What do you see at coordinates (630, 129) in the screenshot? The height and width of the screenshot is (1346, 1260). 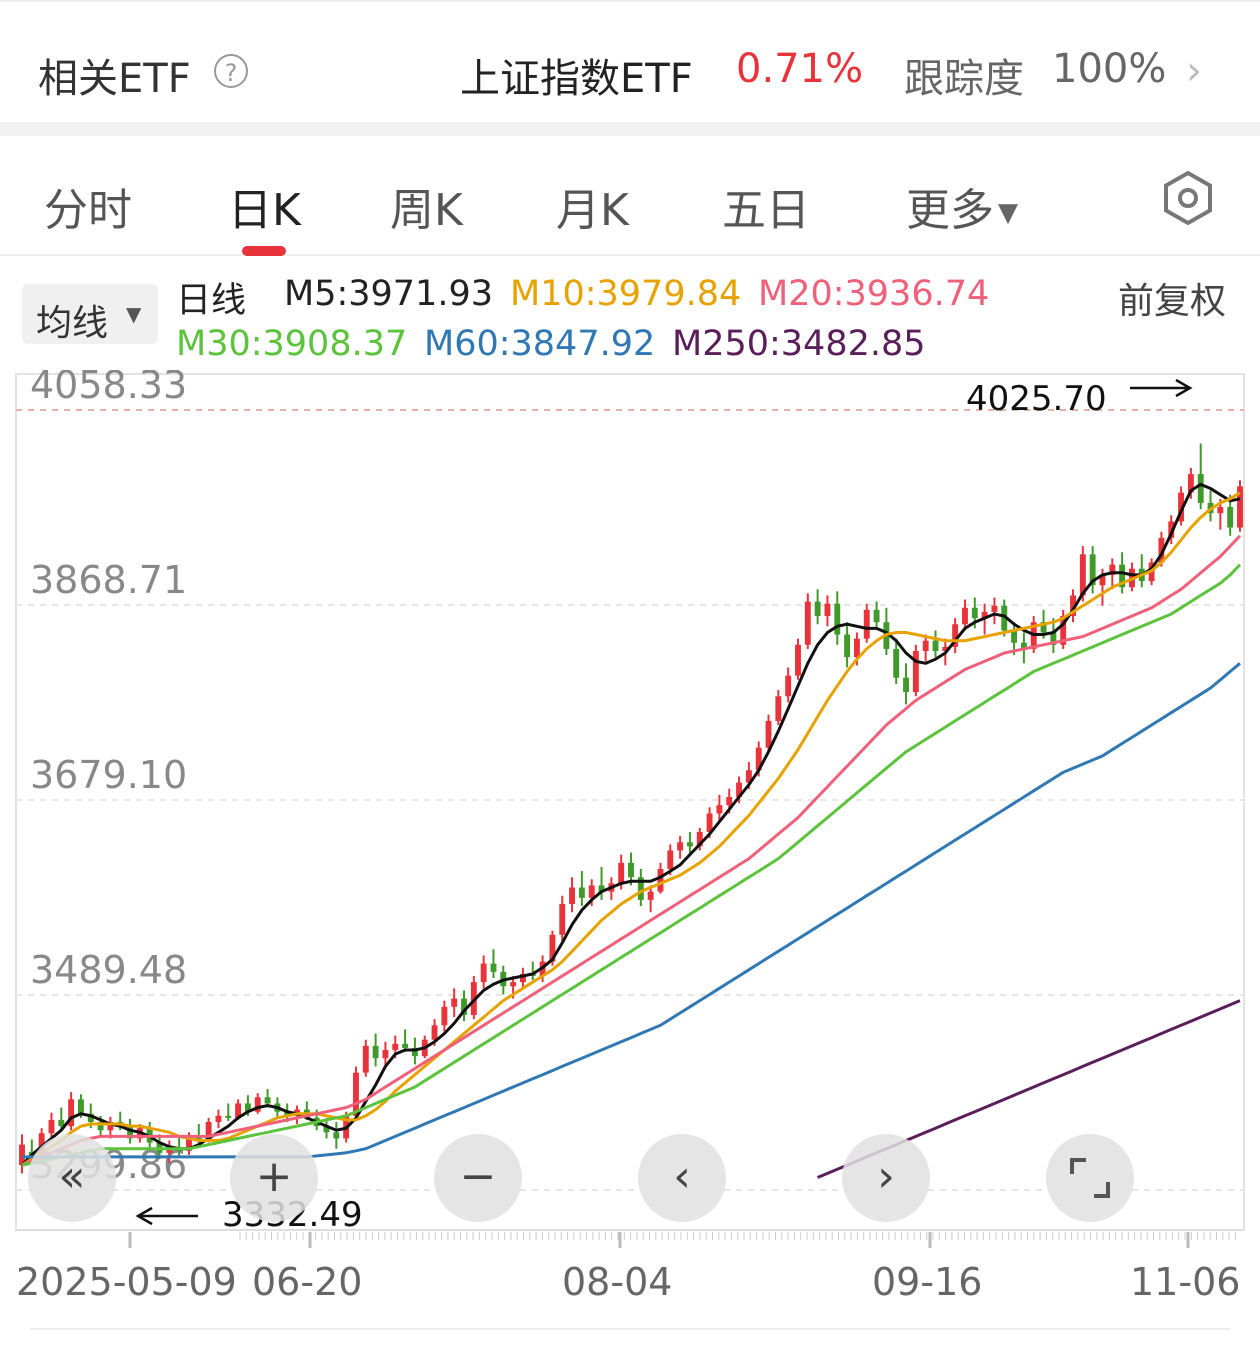 I see `section-divider` at bounding box center [630, 129].